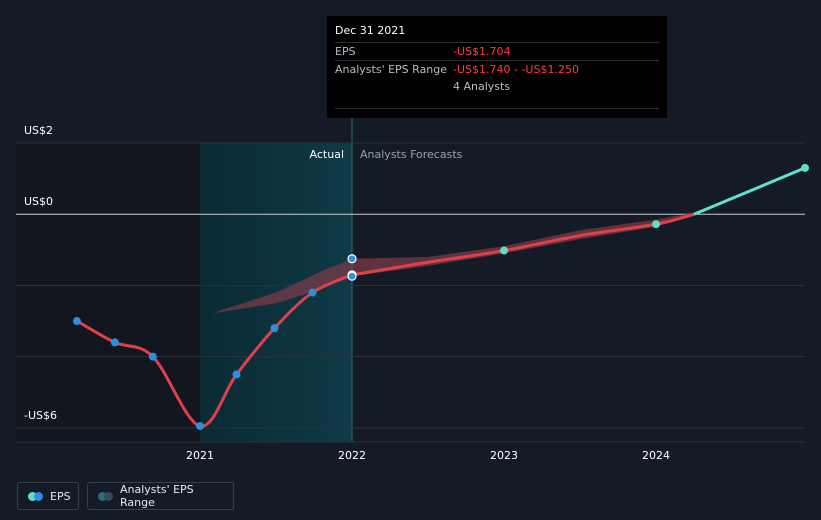 This screenshot has height=520, width=821. What do you see at coordinates (391, 69) in the screenshot?
I see `tooltip-range-label: Analysts' EPS Range` at bounding box center [391, 69].